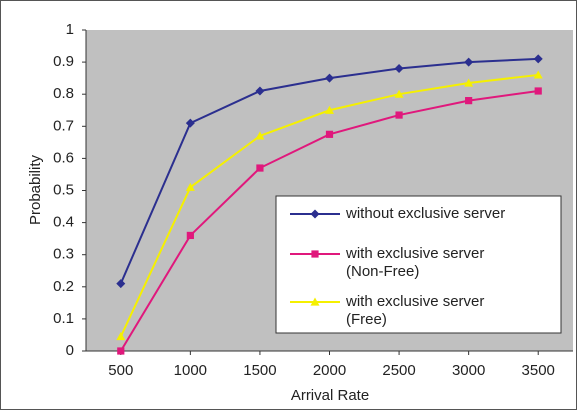 Image resolution: width=577 pixels, height=410 pixels. I want to click on legend-label: with exclusive server (Non-Free), so click(415, 262).